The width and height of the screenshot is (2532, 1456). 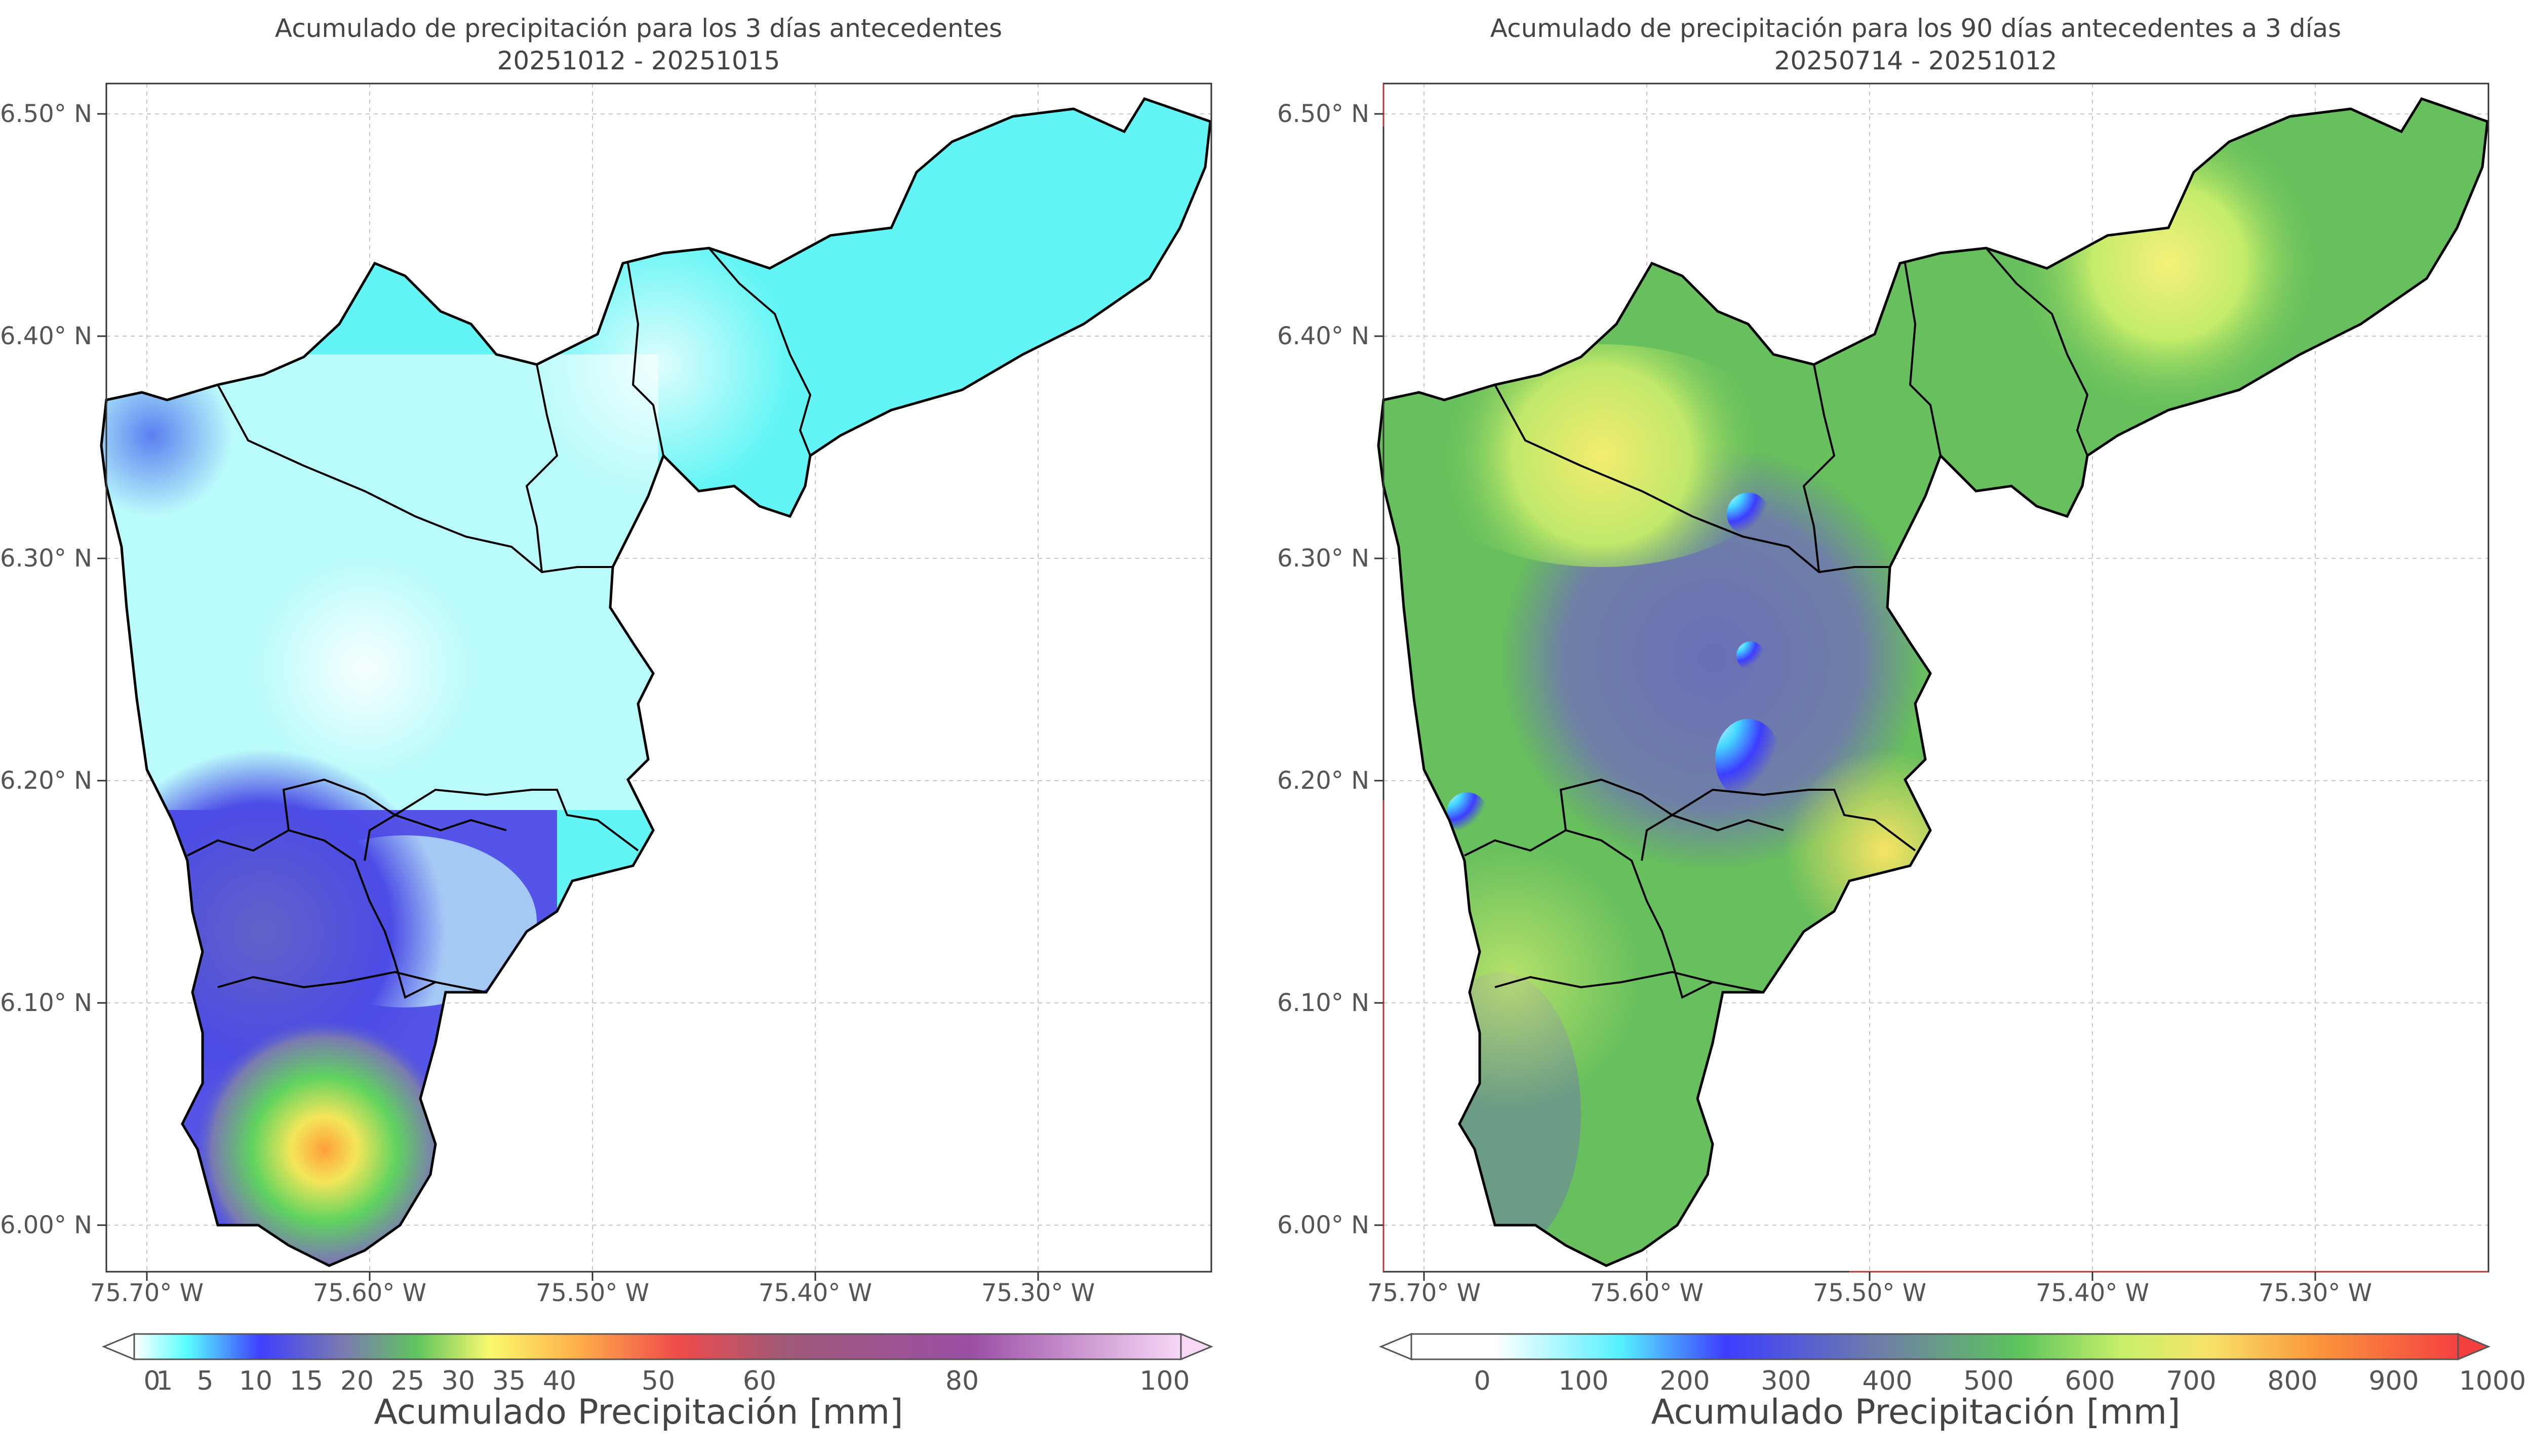 I want to click on left-cbar-tick: 5, so click(x=204, y=1381).